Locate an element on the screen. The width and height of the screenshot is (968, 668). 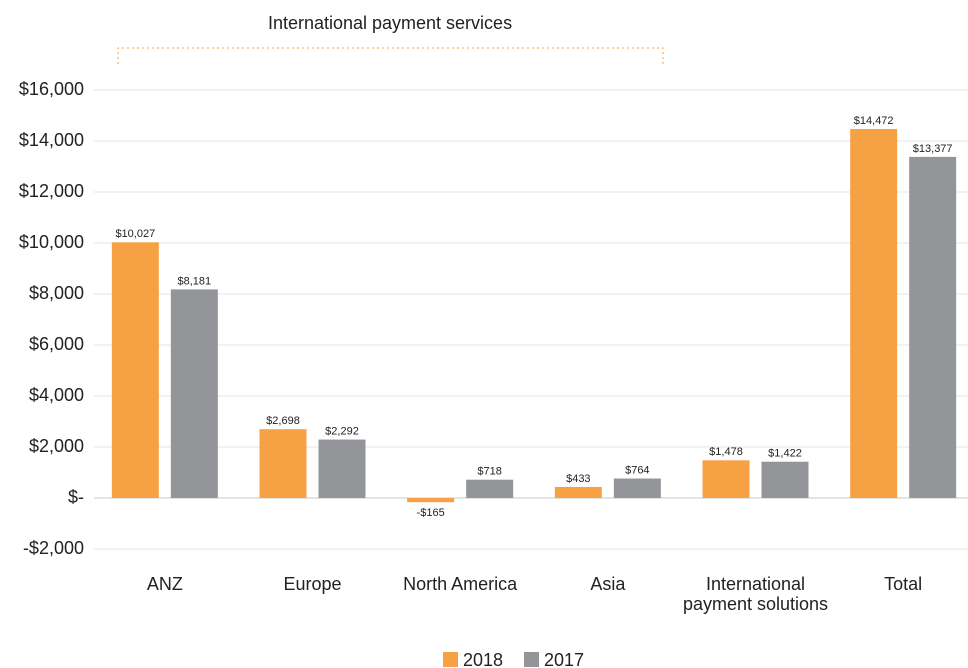
value-label: $1,422 is located at coordinates (785, 454).